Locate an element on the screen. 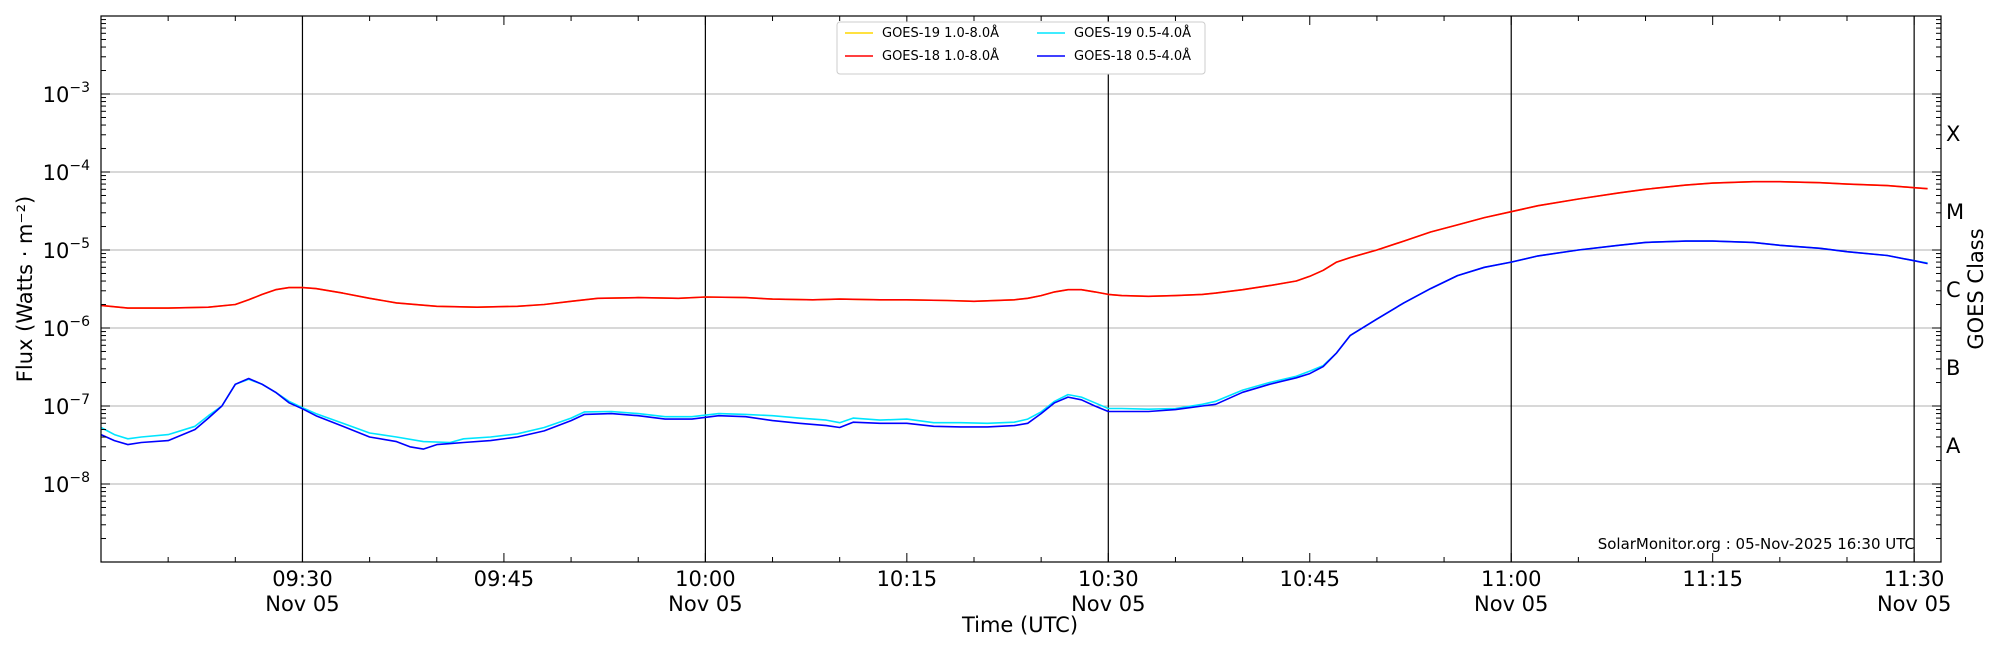  legend-label: GOES-18 1.0-8.0Å is located at coordinates (940, 56).